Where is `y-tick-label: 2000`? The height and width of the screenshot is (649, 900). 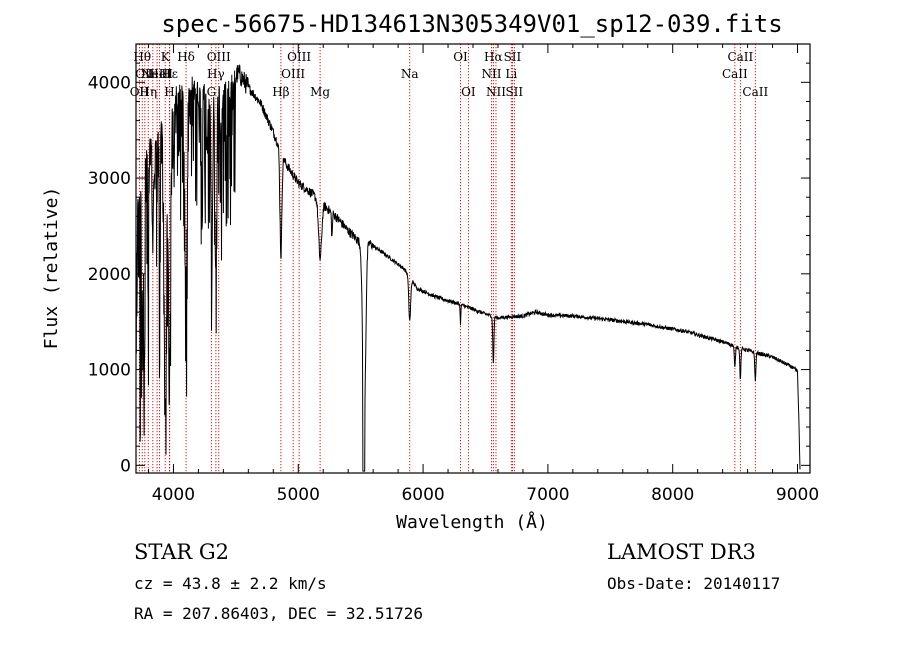 y-tick-label: 2000 is located at coordinates (109, 275).